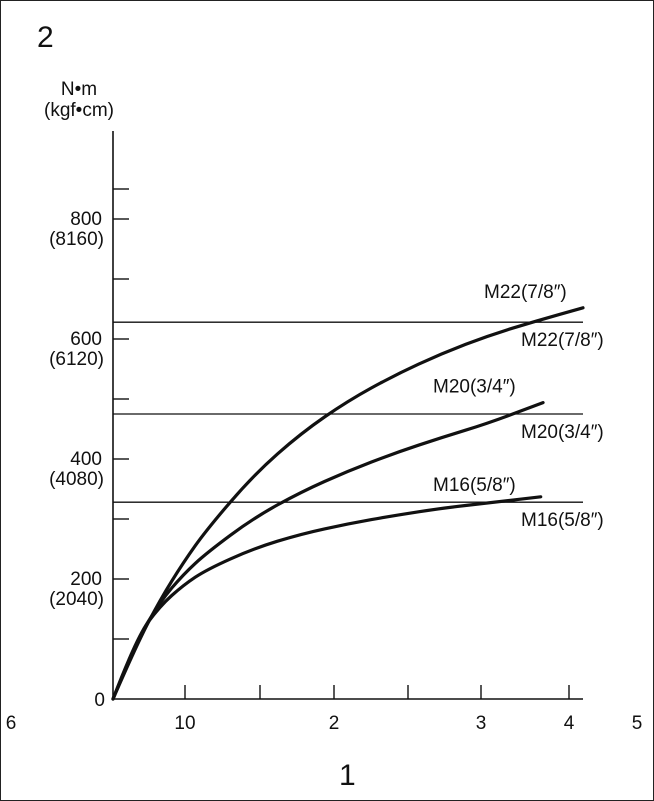 The height and width of the screenshot is (801, 654). Describe the element at coordinates (79, 110) in the screenshot. I see `y-axis-unit-sub-label: (kgf•cm)` at that location.